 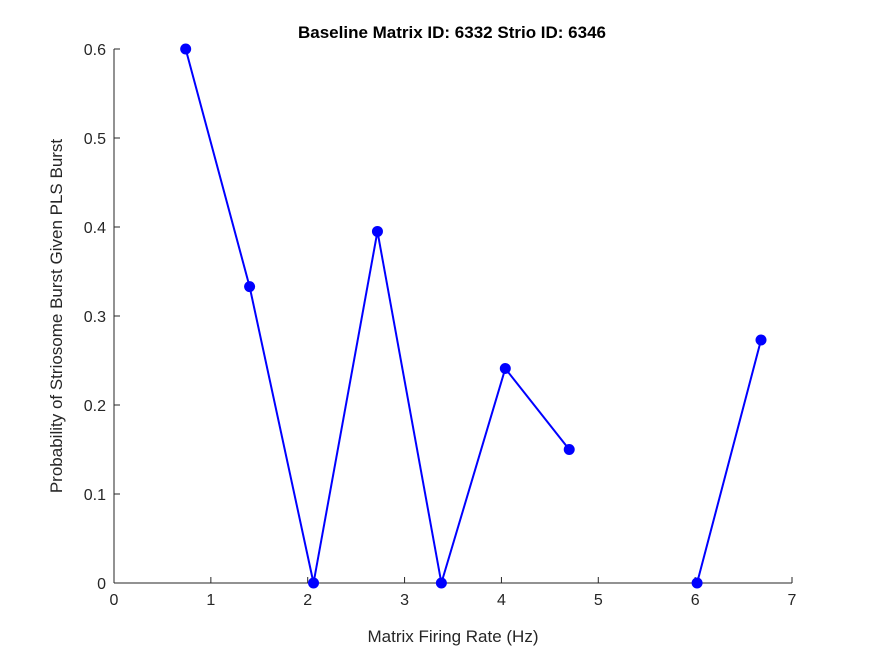 I want to click on x-axis: 0 1 2 3 4 5 6 7 Matrix Firing Rate (Hz), so click(x=453, y=611).